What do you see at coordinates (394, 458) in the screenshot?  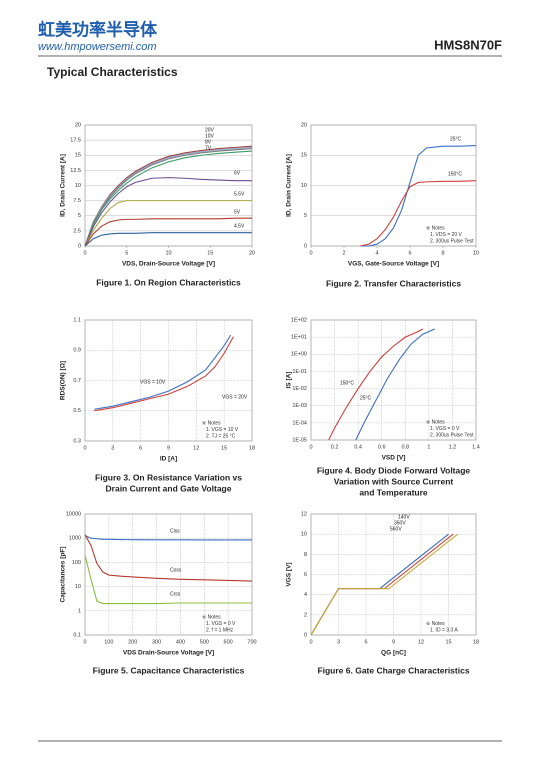 I see `x-axis-label: VSD [V]` at bounding box center [394, 458].